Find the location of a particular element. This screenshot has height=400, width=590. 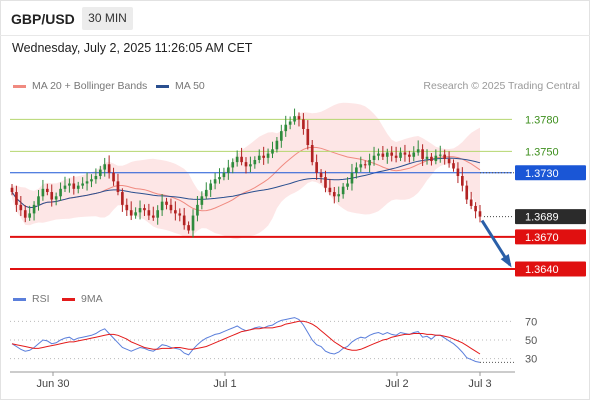

legend-ma20: MA 20 + Bollinger Bands is located at coordinates (80, 86).